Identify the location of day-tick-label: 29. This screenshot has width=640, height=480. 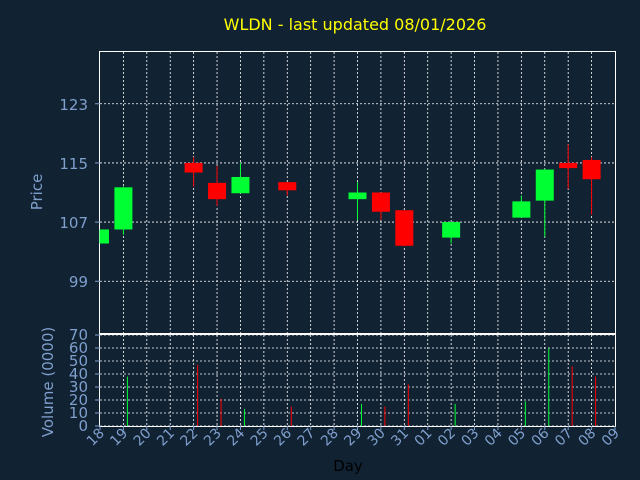
(353, 438).